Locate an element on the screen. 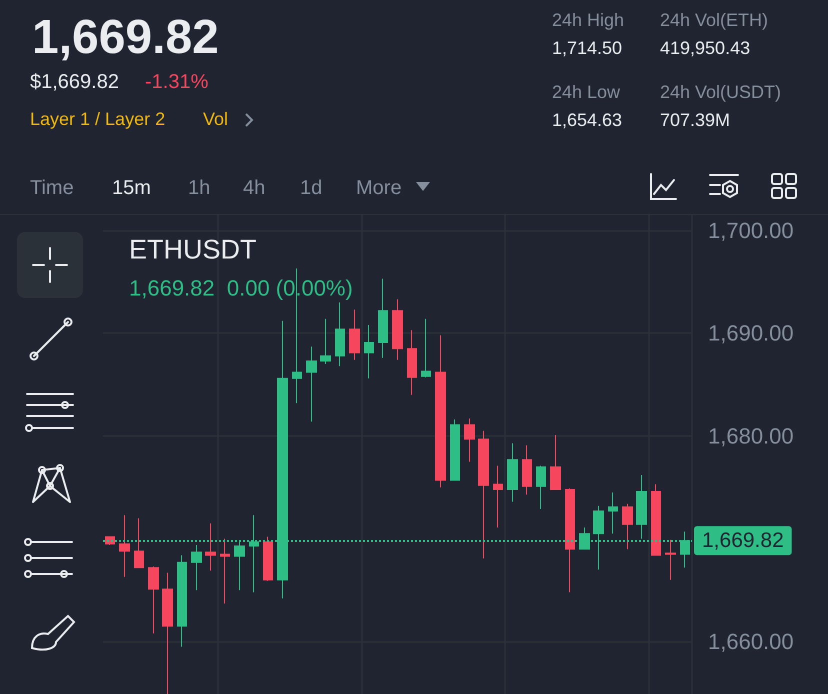 The height and width of the screenshot is (694, 828). text: 1d is located at coordinates (311, 188).